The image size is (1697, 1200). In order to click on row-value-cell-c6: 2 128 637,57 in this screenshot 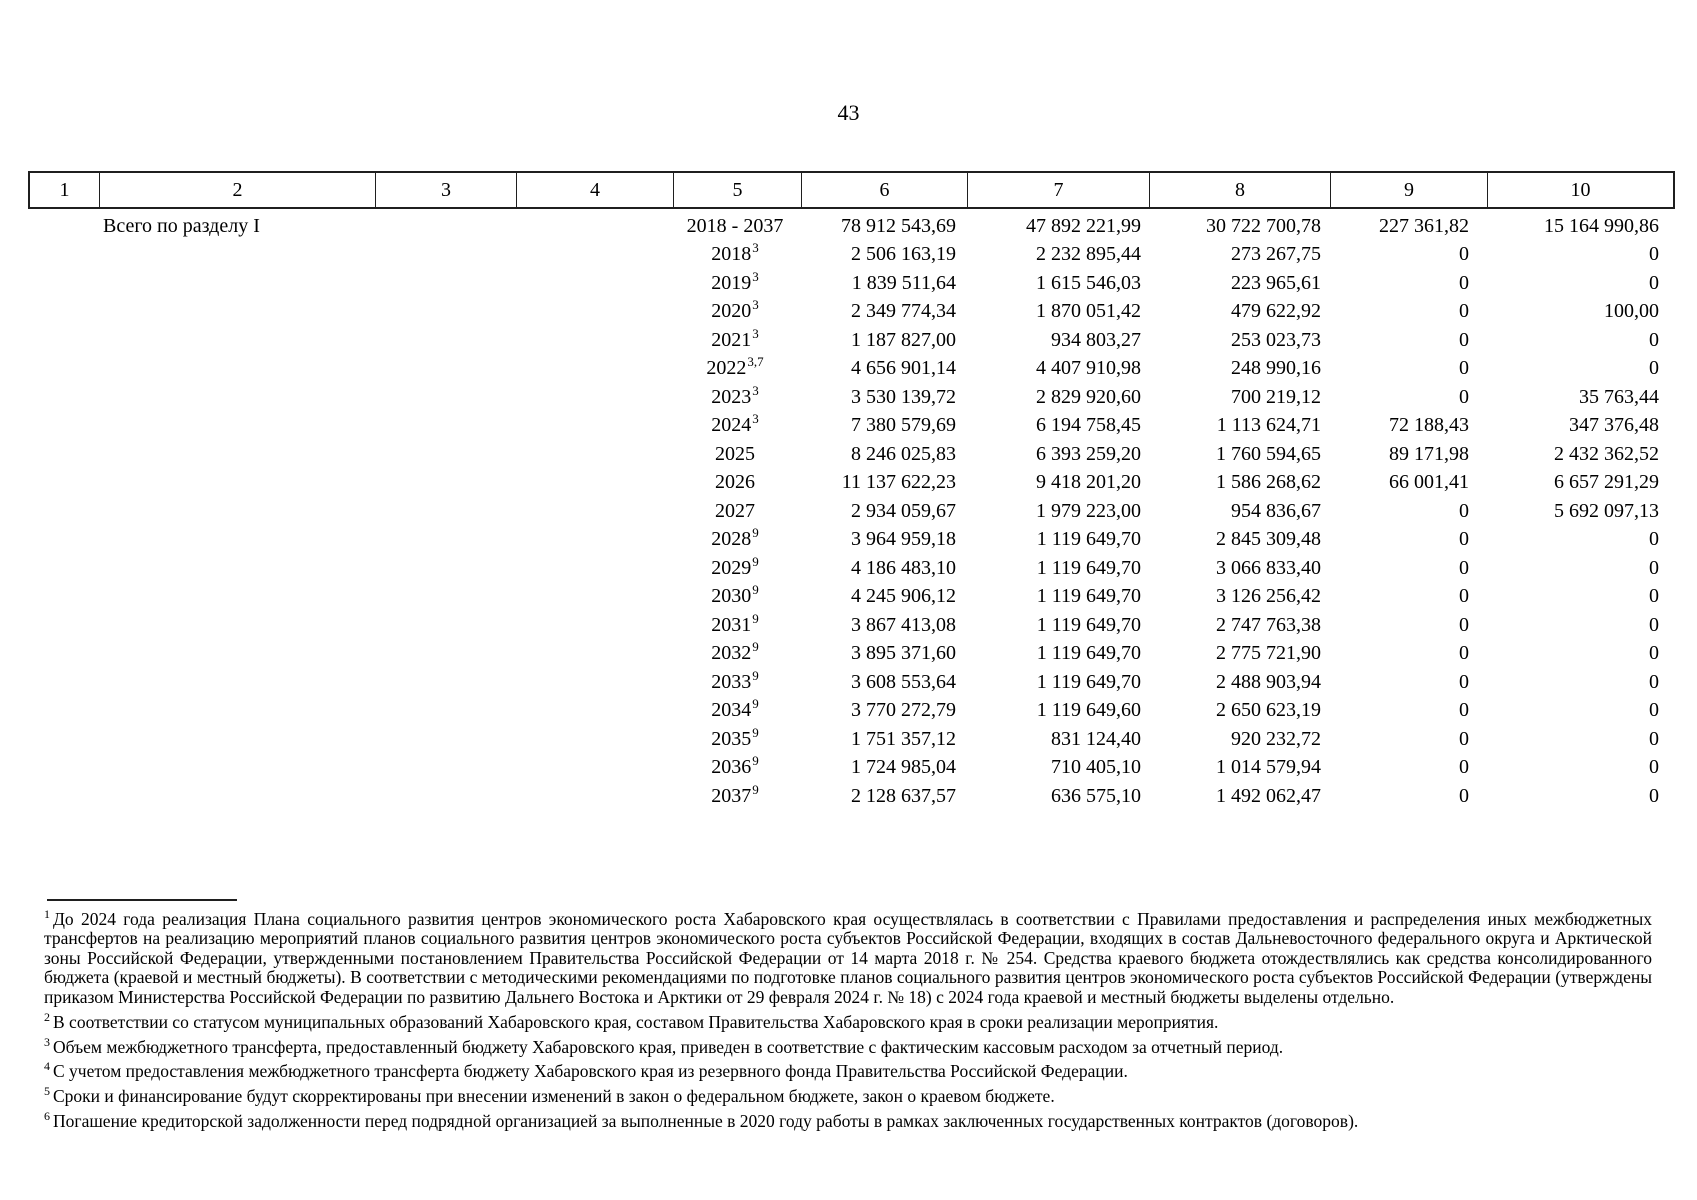, I will do `click(882, 796)`.